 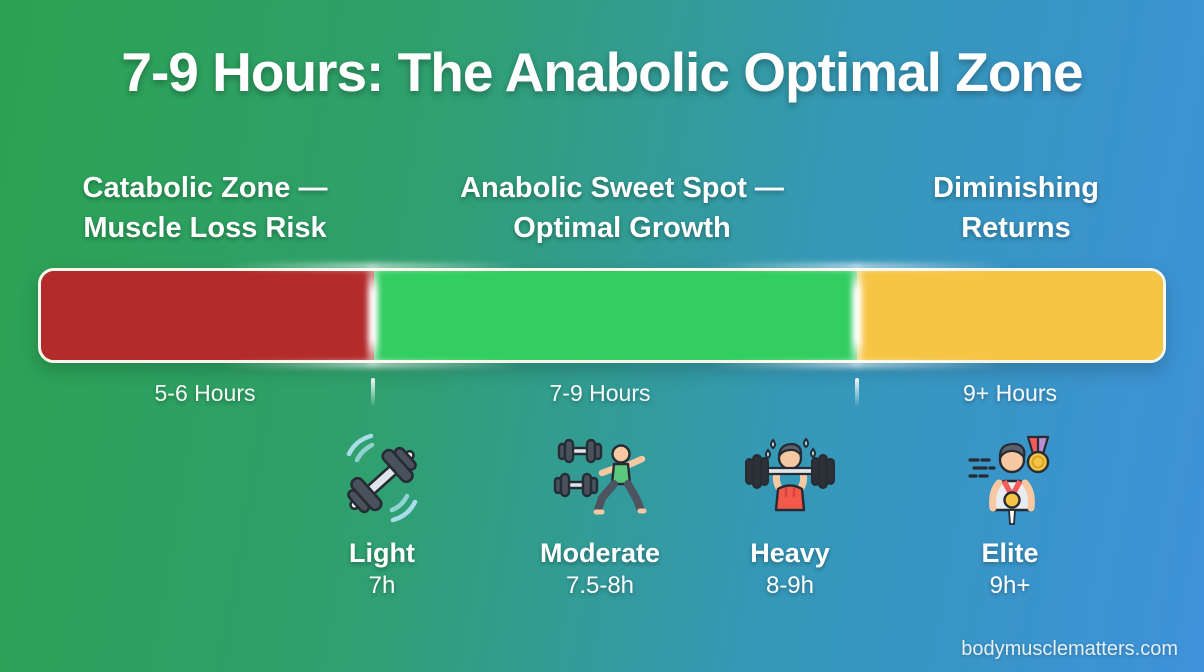 I want to click on level-hours: 7h, so click(x=382, y=585).